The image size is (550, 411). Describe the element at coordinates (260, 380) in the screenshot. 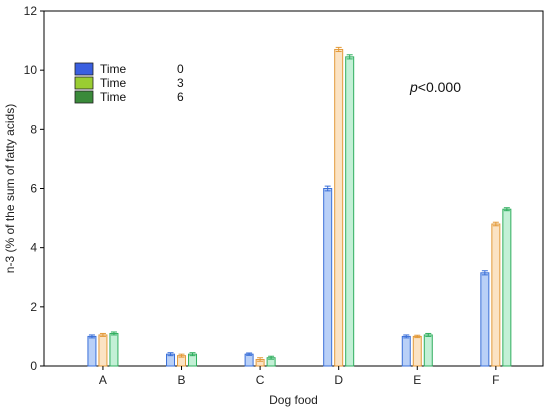

I see `x-tick-label-c: C` at that location.